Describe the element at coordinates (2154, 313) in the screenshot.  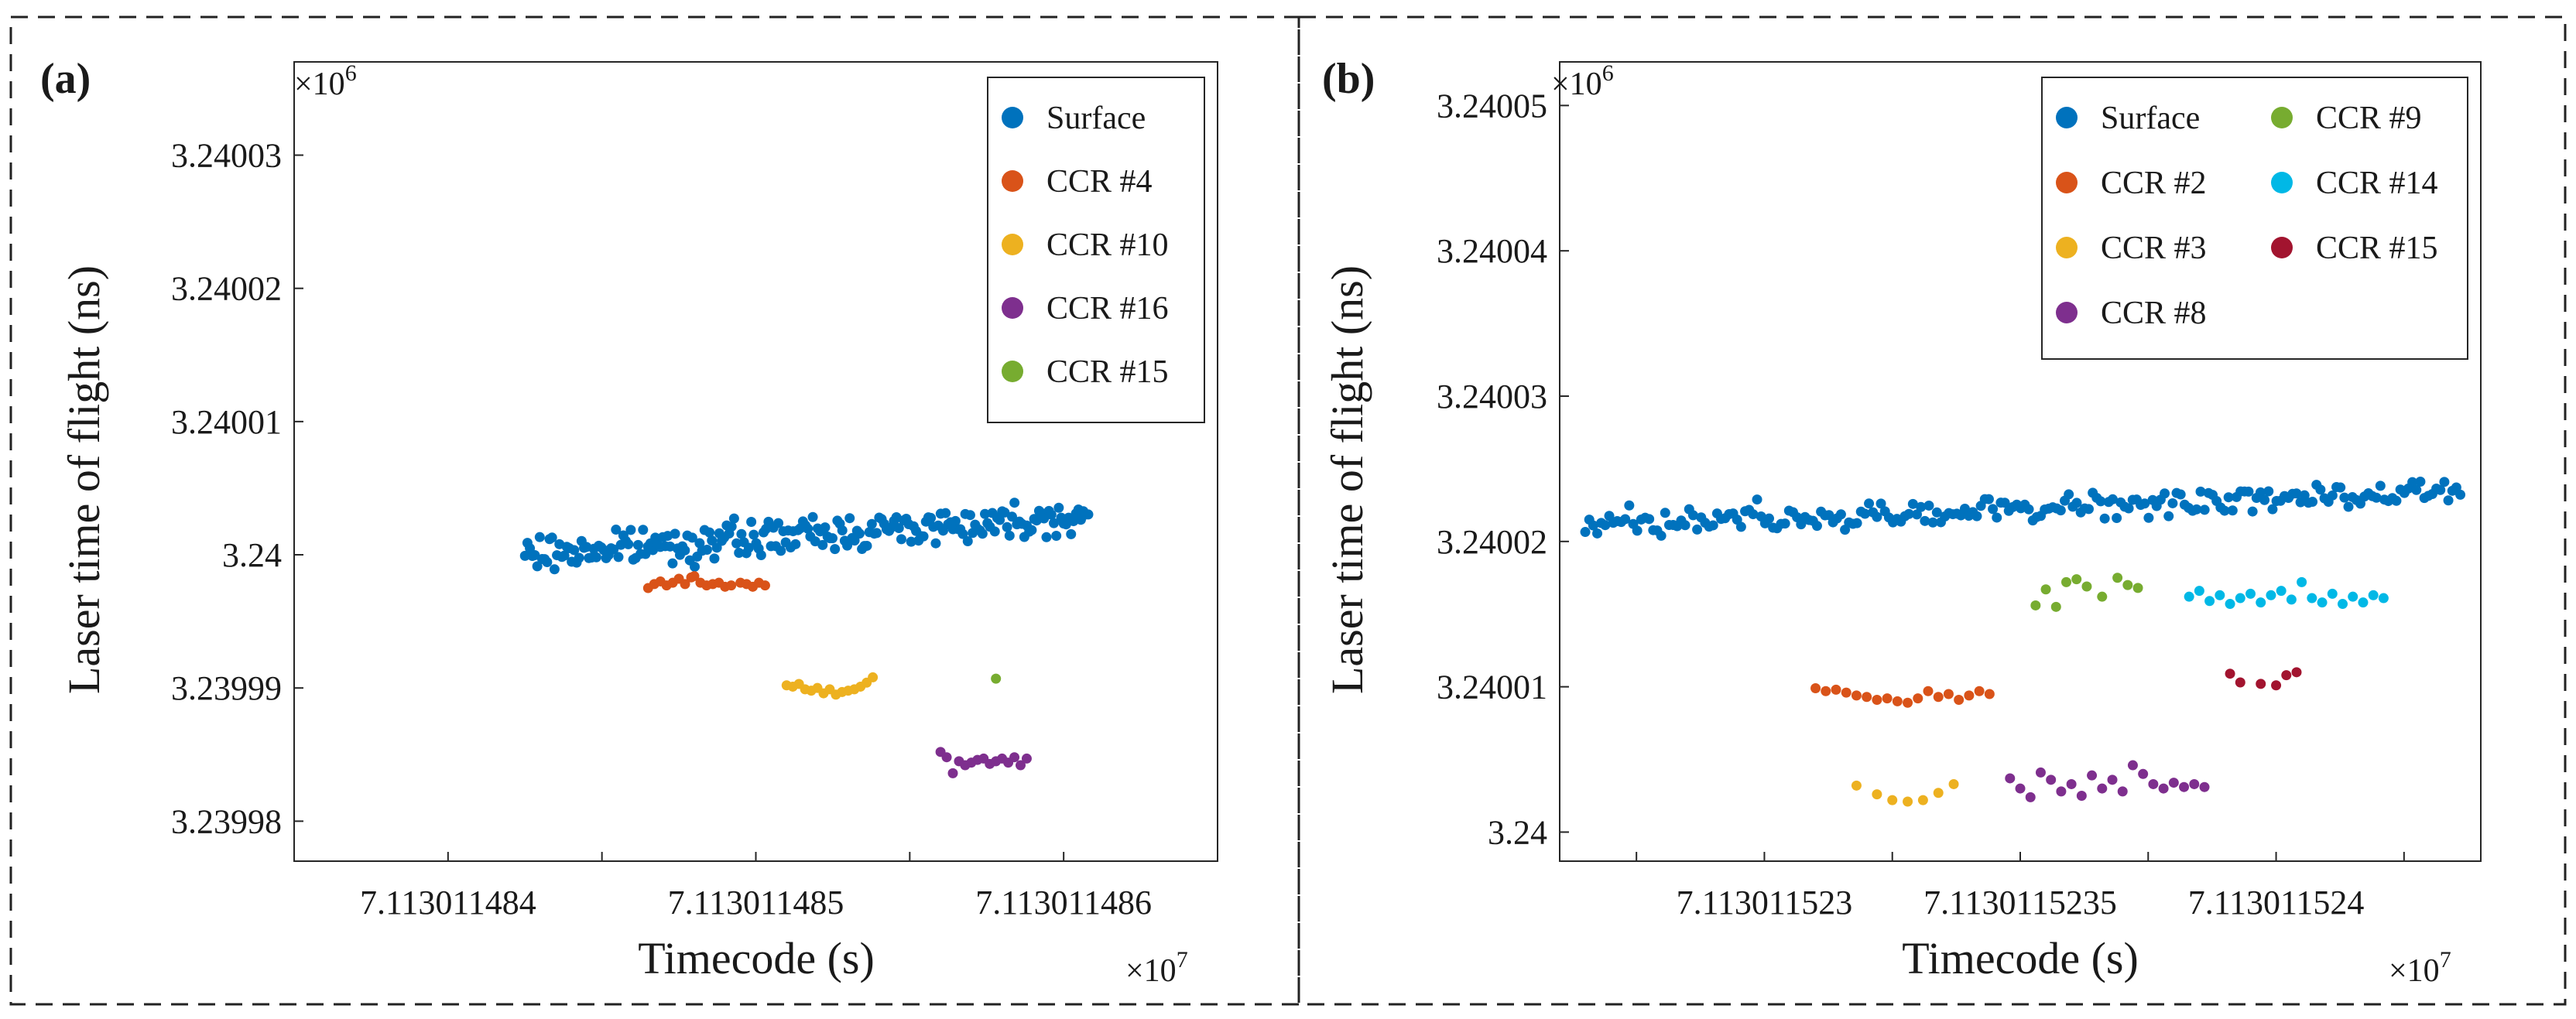
I see `legend-label: CCR #8` at that location.